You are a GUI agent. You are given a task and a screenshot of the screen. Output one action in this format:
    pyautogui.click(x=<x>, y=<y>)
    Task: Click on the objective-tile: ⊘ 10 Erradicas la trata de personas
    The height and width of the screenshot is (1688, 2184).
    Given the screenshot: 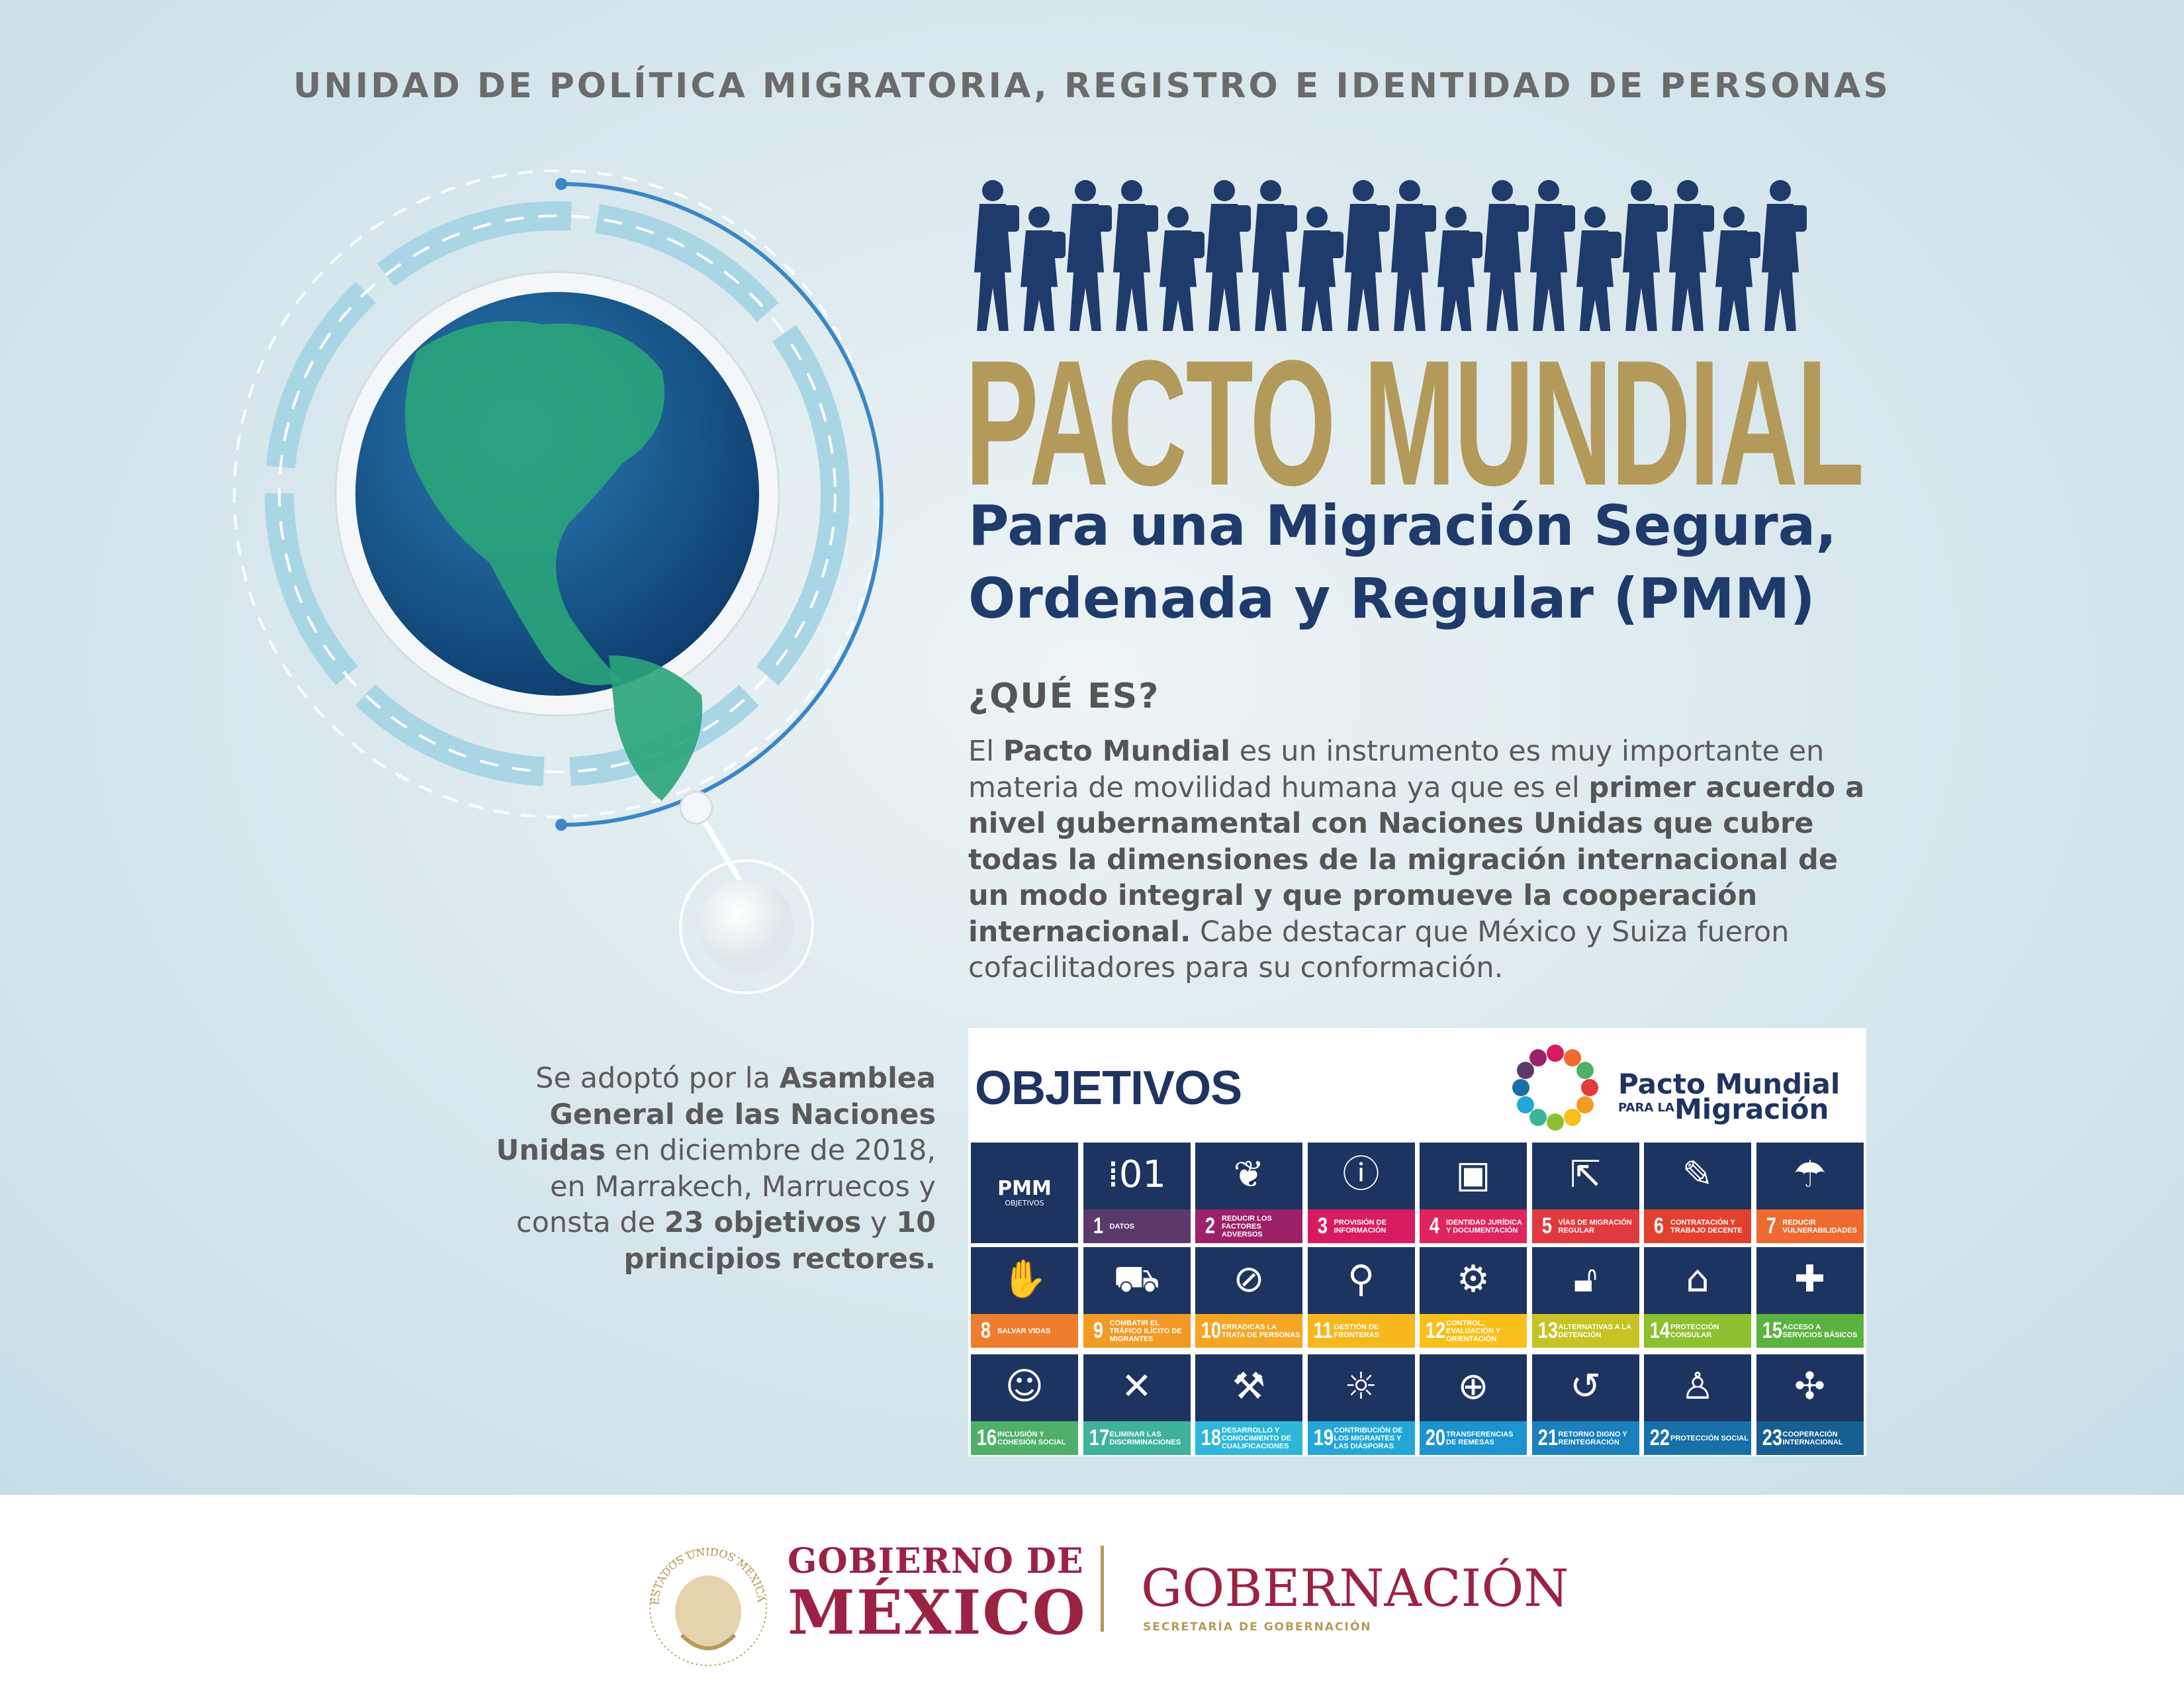 What is the action you would take?
    pyautogui.click(x=1248, y=1297)
    